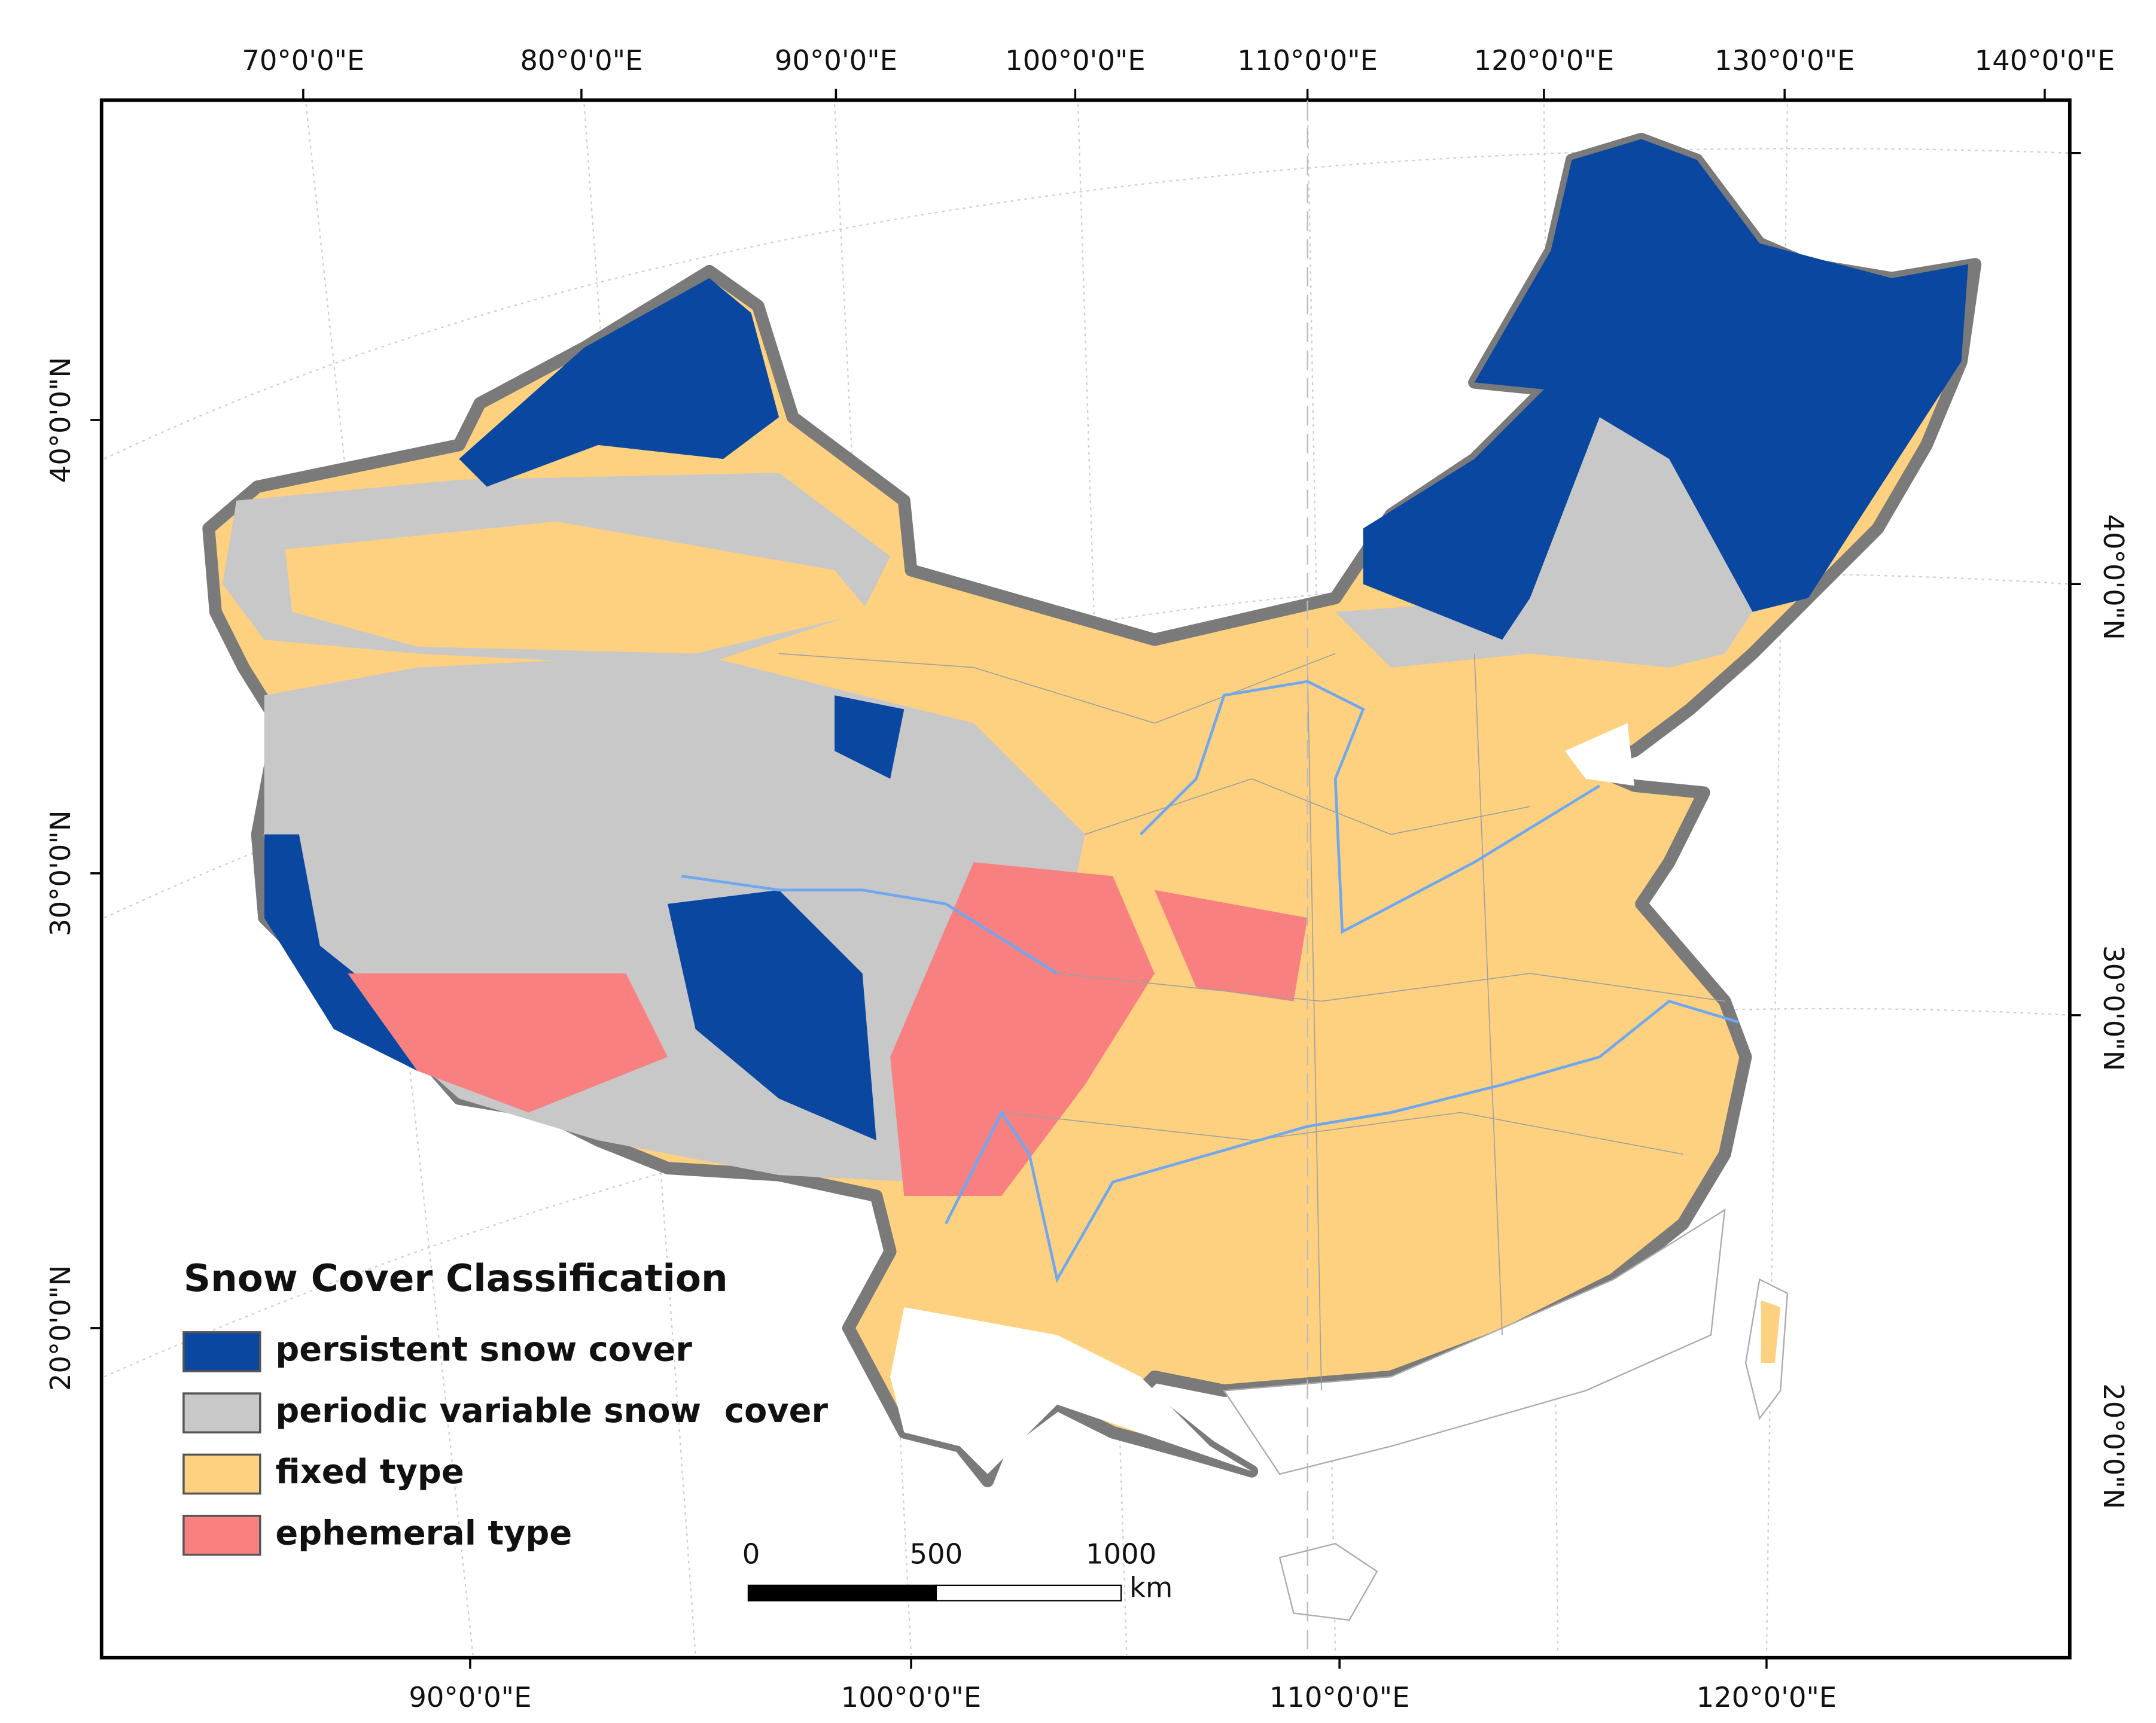 This screenshot has width=2156, height=1723. What do you see at coordinates (456, 1278) in the screenshot?
I see `legend-title: Snow Cover Classification` at bounding box center [456, 1278].